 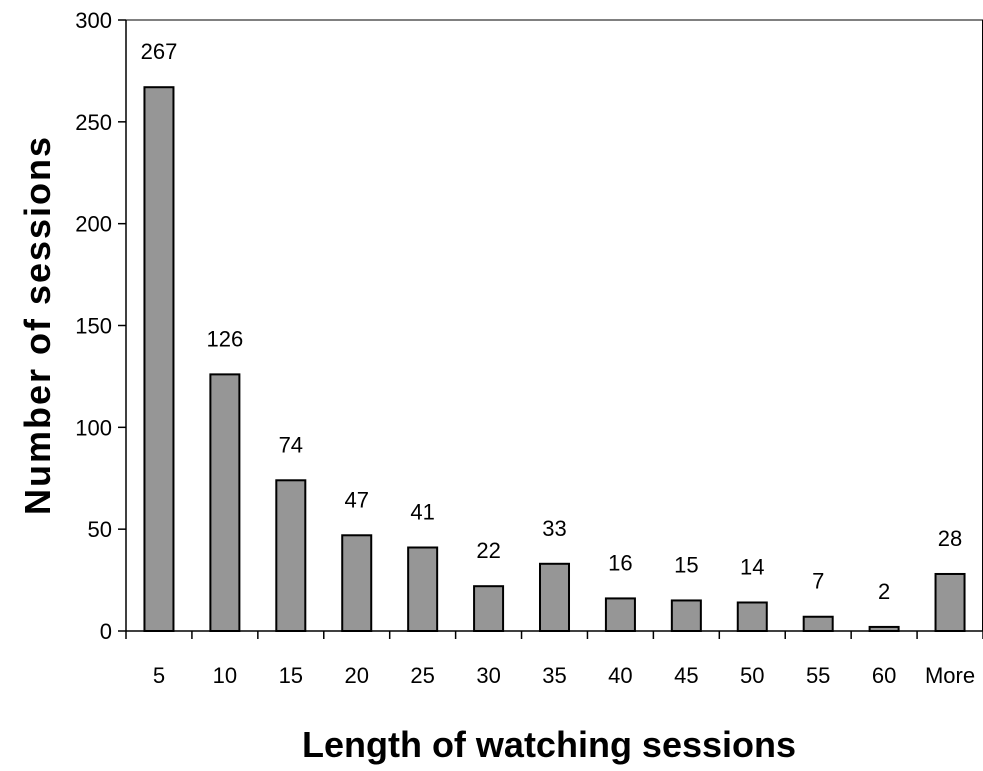 What do you see at coordinates (37, 325) in the screenshot?
I see `y-axis-title: Number of sessions` at bounding box center [37, 325].